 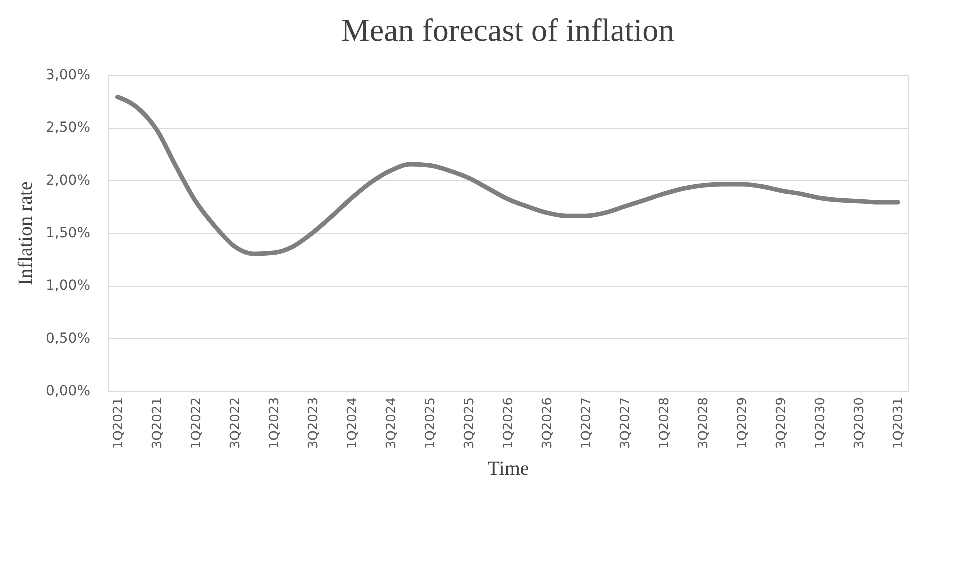 I want to click on y-tick-label: 0,50%, so click(x=68, y=338).